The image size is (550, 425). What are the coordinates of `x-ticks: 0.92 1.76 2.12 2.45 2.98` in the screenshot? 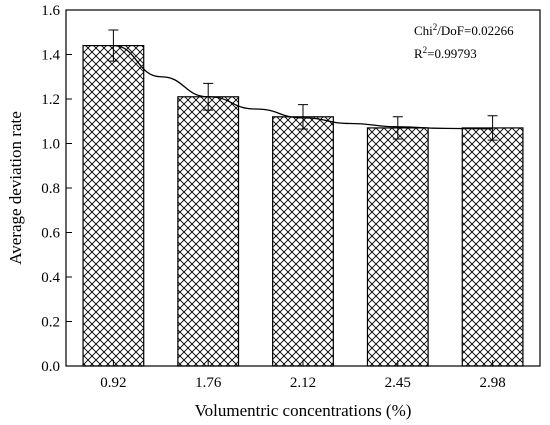 It's located at (303, 375).